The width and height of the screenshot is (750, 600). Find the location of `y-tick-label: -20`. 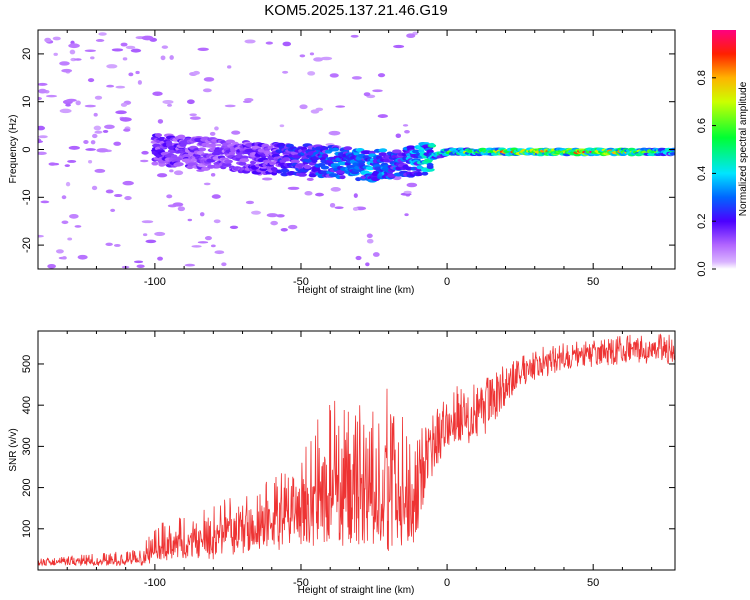

y-tick-label: -20 is located at coordinates (27, 245).